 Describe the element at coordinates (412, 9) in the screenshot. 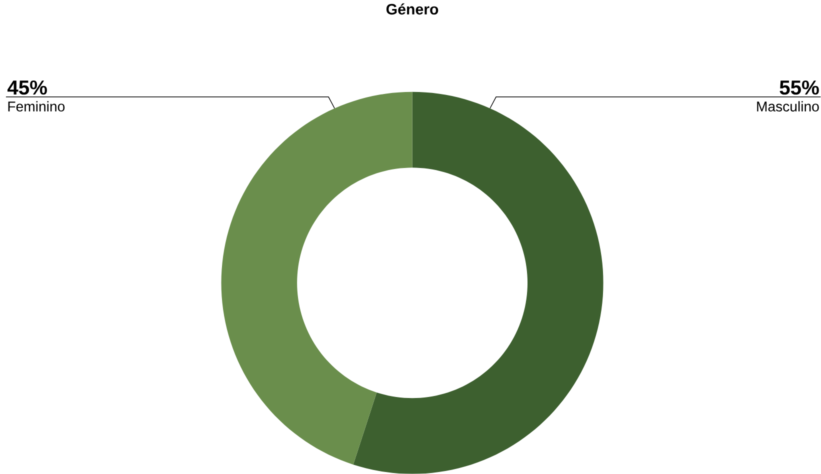

I see `chart-title: Género` at that location.